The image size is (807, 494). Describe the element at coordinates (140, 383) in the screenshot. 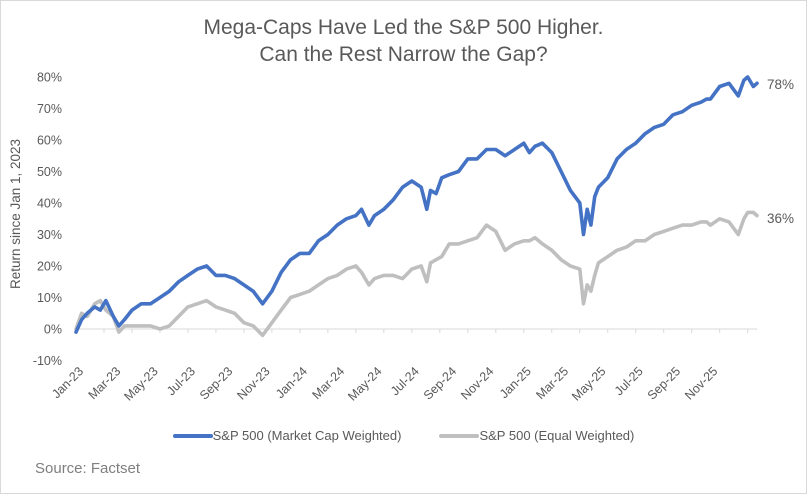

I see `x-tick-label: May-23` at that location.